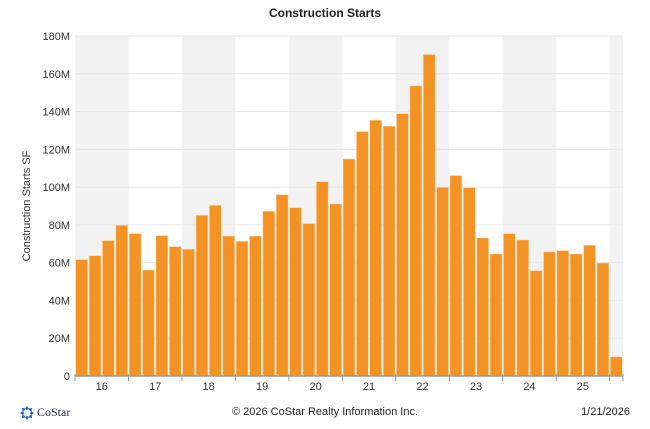 This screenshot has height=429, width=650. I want to click on y-tick-label: 120M, so click(56, 150).